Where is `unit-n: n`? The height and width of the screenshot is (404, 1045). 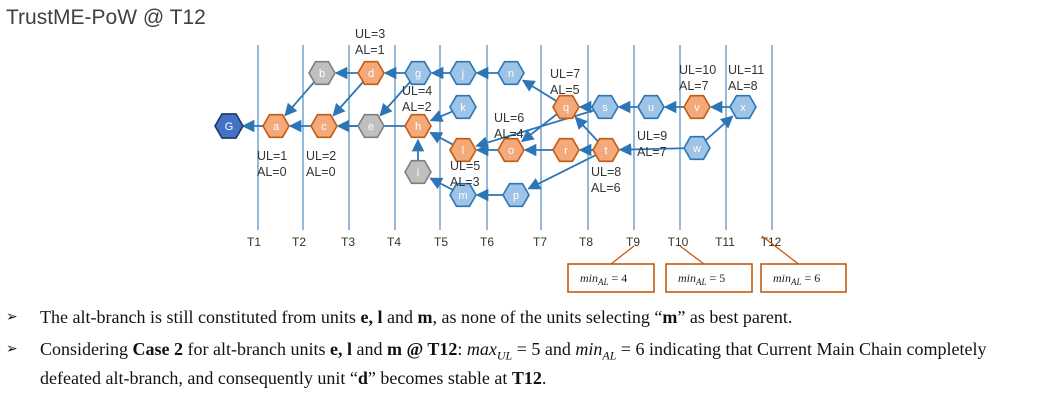
unit-n: n is located at coordinates (511, 73).